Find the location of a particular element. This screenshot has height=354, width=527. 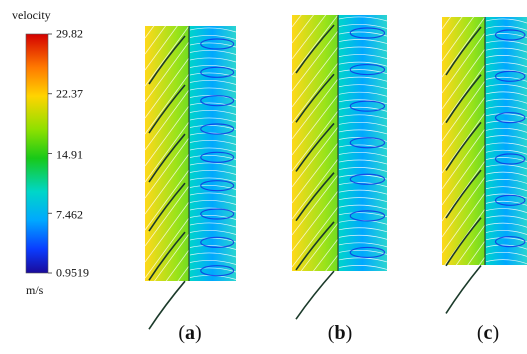

caption-letter-b: b is located at coordinates (340, 333).